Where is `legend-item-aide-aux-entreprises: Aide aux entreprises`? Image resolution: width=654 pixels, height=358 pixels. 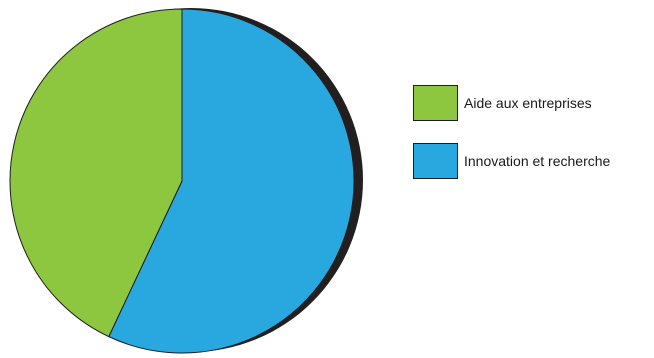
legend-item-aide-aux-entreprises: Aide aux entreprises is located at coordinates (502, 103).